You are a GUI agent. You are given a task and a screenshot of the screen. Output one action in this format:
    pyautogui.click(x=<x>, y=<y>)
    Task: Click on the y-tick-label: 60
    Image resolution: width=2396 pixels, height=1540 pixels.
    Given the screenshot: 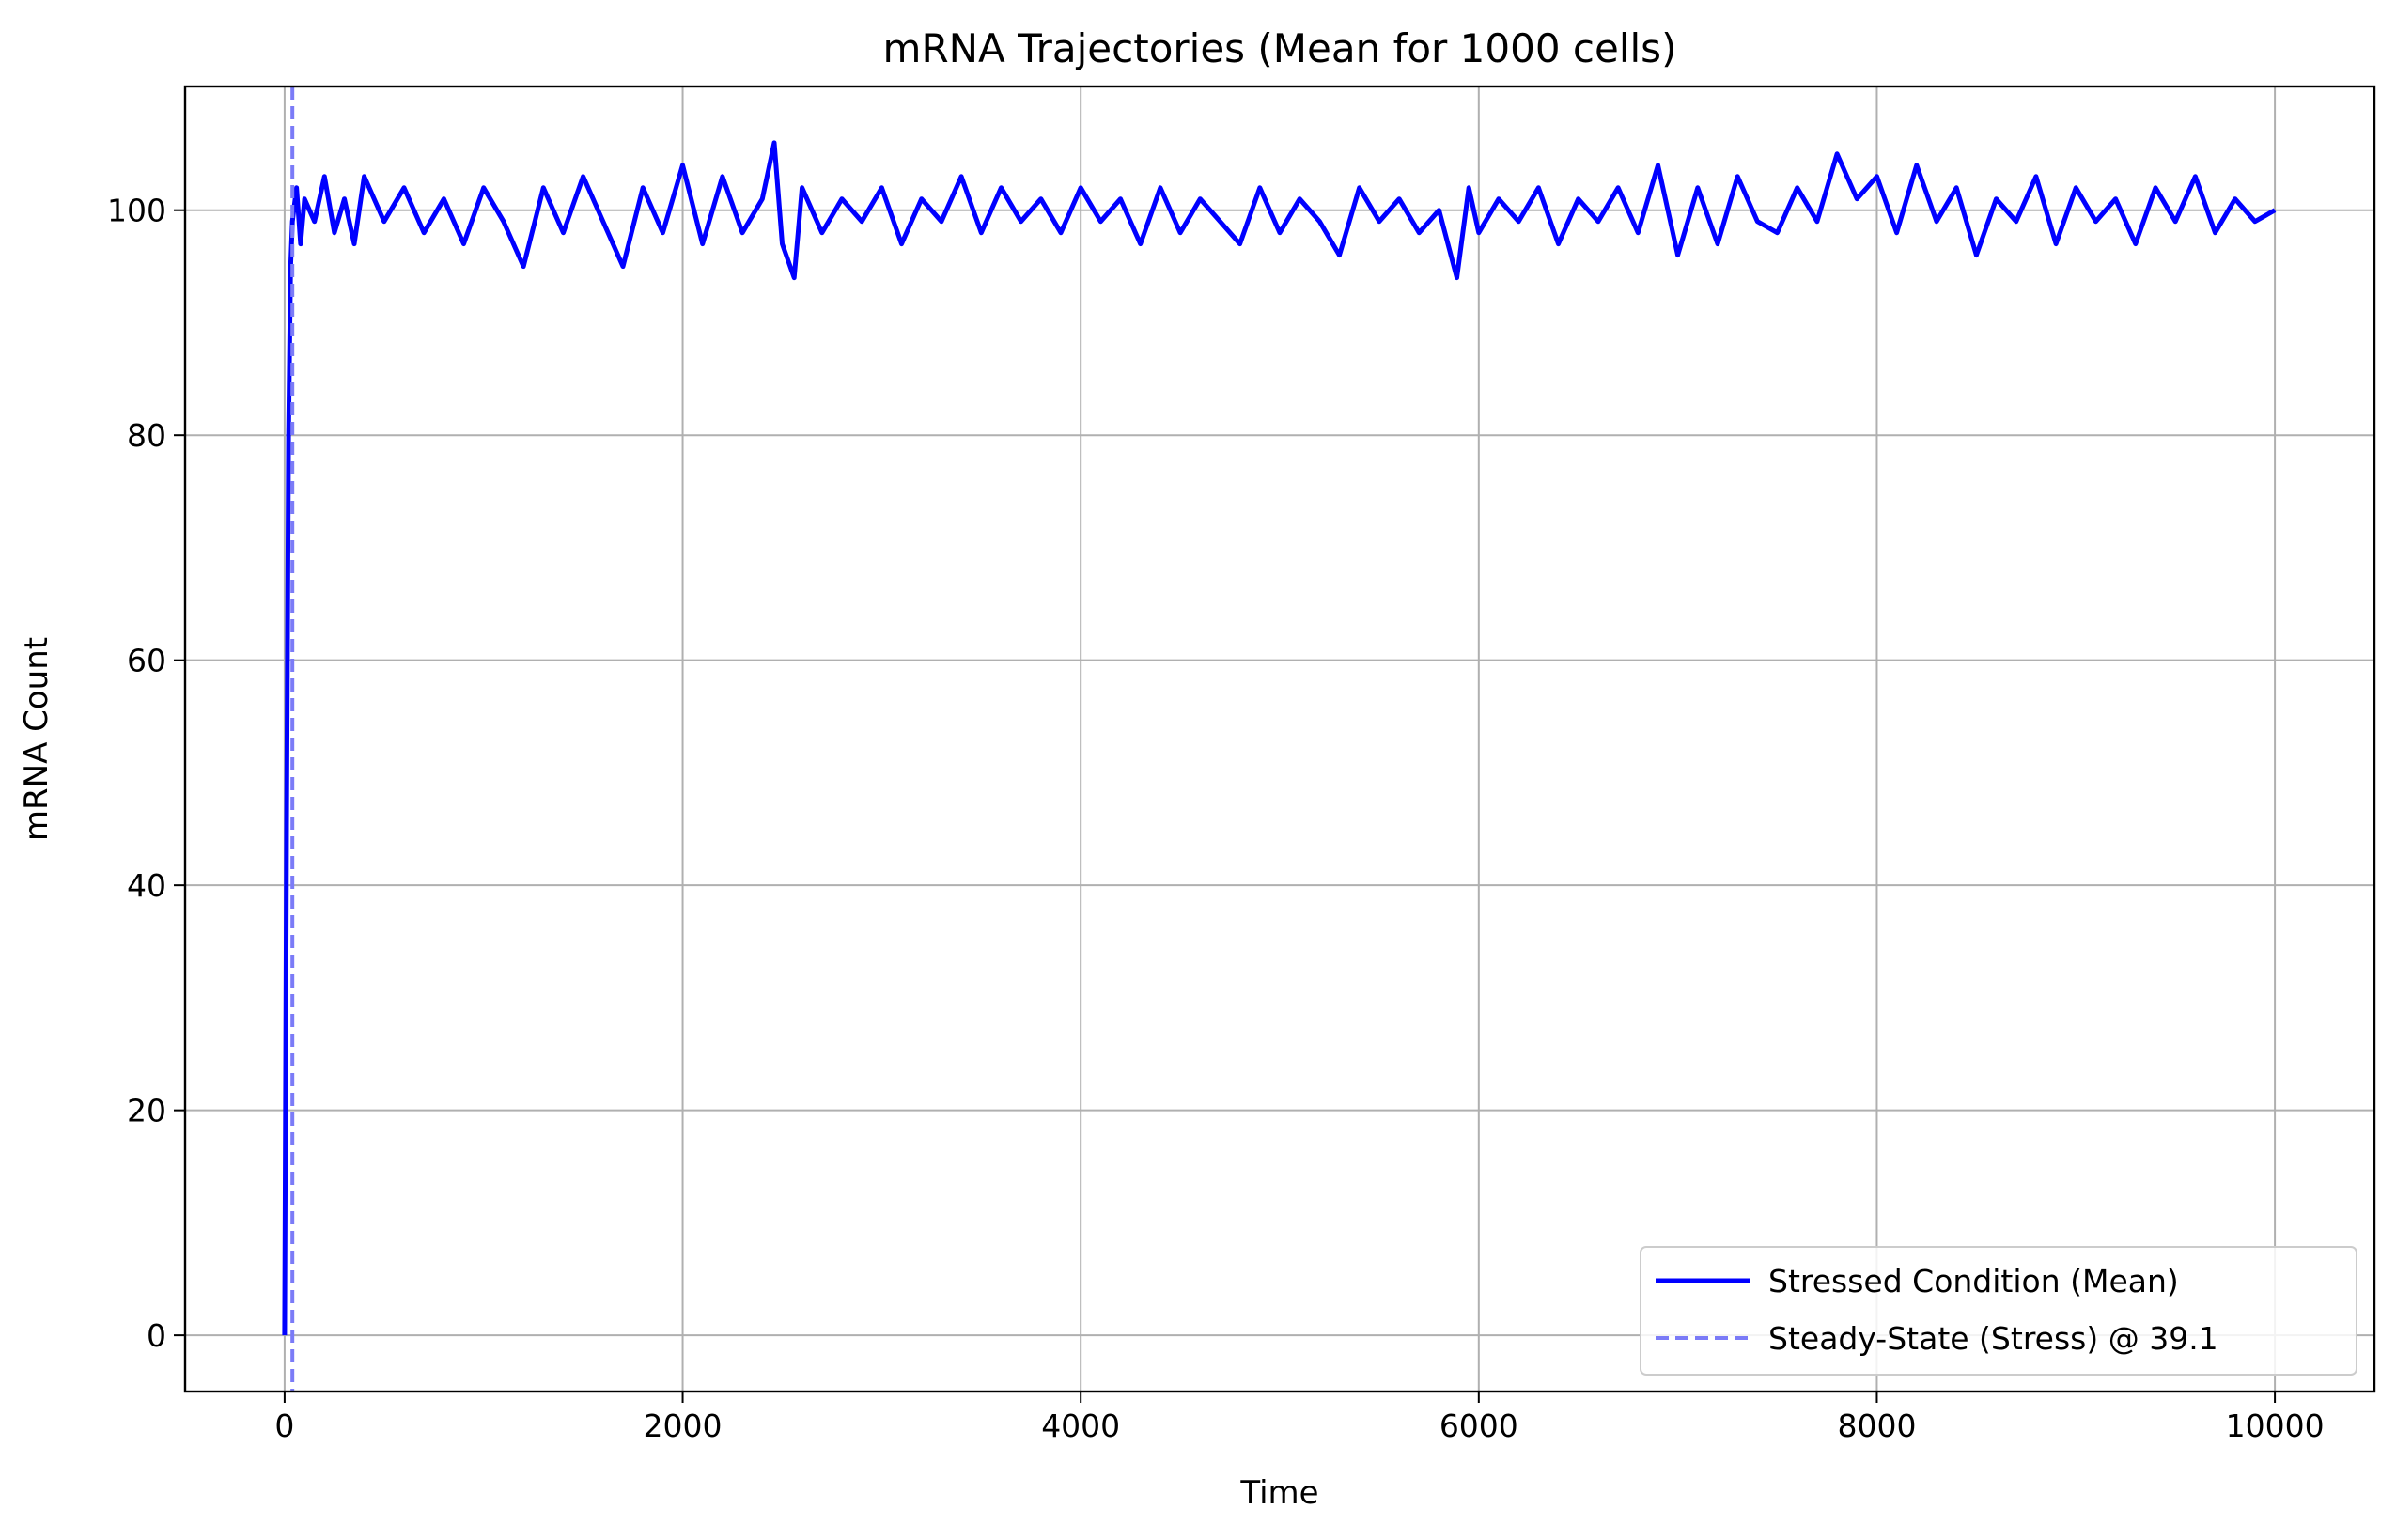 What is the action you would take?
    pyautogui.click(x=146, y=661)
    